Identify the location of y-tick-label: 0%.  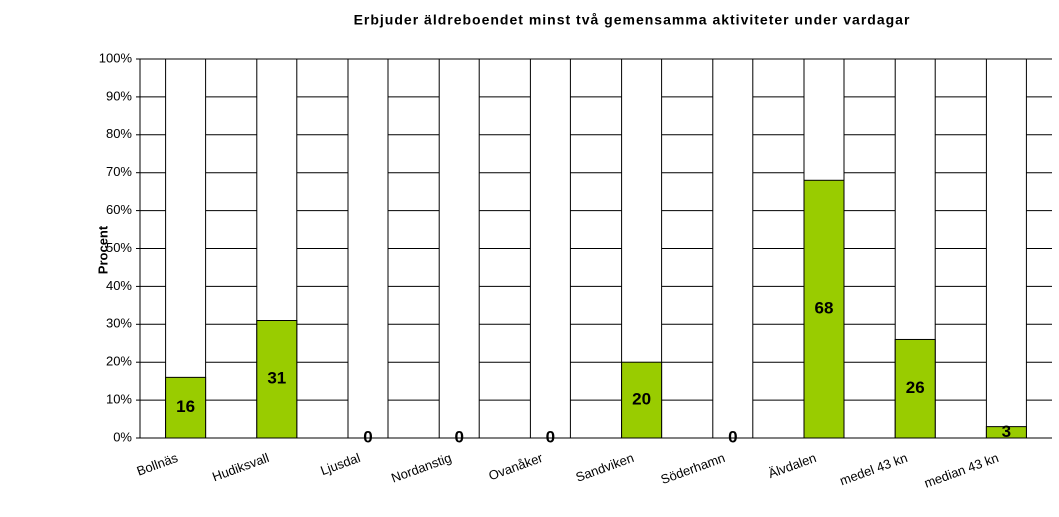
(122, 436).